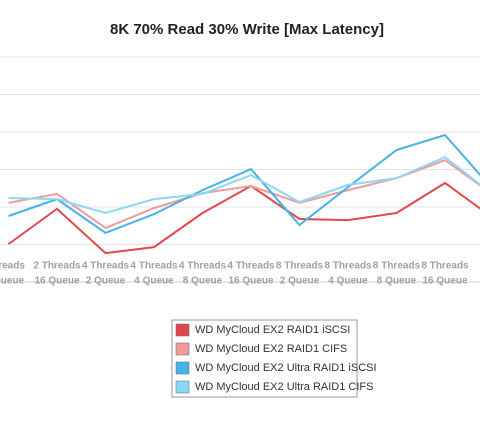 The height and width of the screenshot is (422, 480). Describe the element at coordinates (272, 330) in the screenshot. I see `legend-label: WD MyCloud EX2 RAID1 iSCSI` at that location.